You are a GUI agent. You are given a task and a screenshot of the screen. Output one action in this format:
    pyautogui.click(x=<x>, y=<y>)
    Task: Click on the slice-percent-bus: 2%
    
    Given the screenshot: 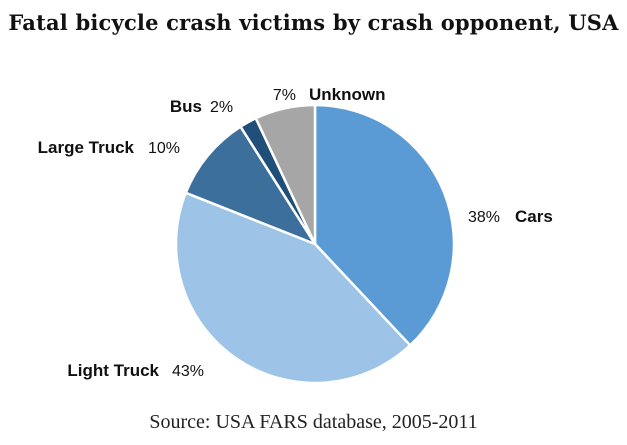 What is the action you would take?
    pyautogui.click(x=221, y=107)
    